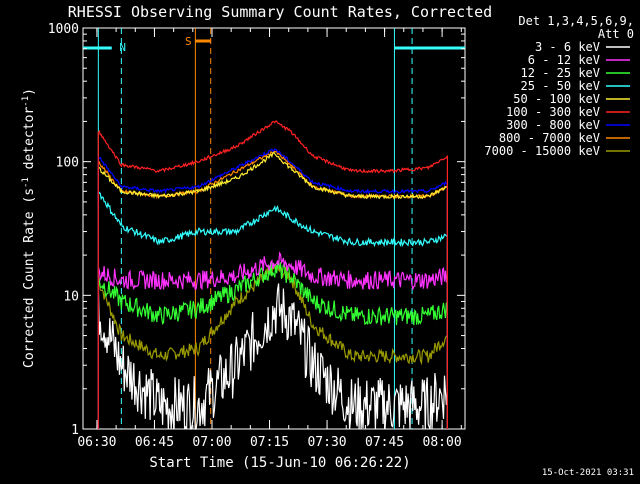  Describe the element at coordinates (29, 92) in the screenshot. I see `y-axis-label-end: )` at that location.